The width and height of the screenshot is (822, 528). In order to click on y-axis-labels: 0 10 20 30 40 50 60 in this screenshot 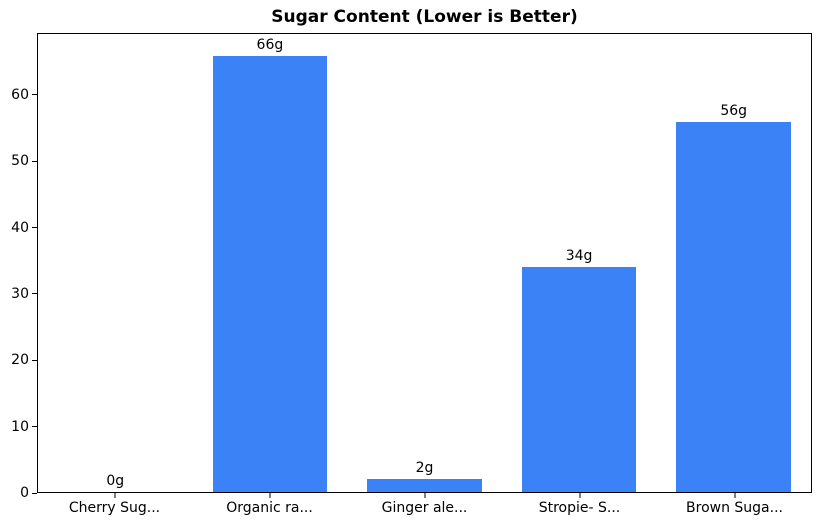, I will do `click(14, 266)`.